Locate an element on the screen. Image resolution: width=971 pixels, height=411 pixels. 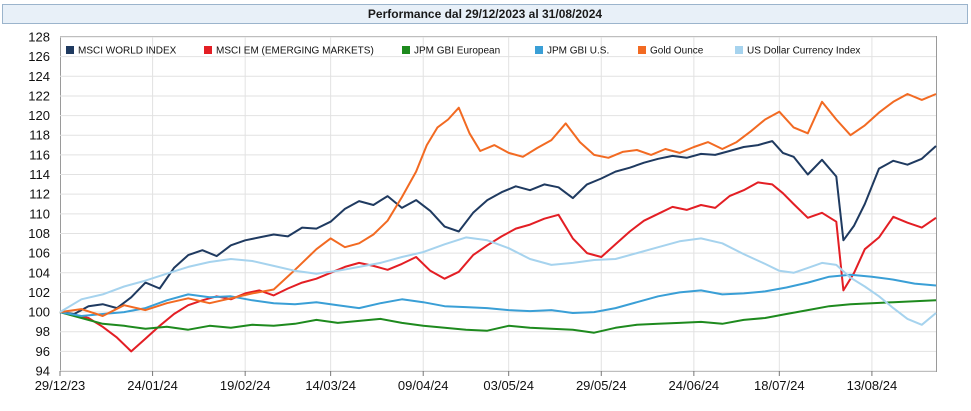
x-tick-label: 19/02/24 is located at coordinates (245, 385).